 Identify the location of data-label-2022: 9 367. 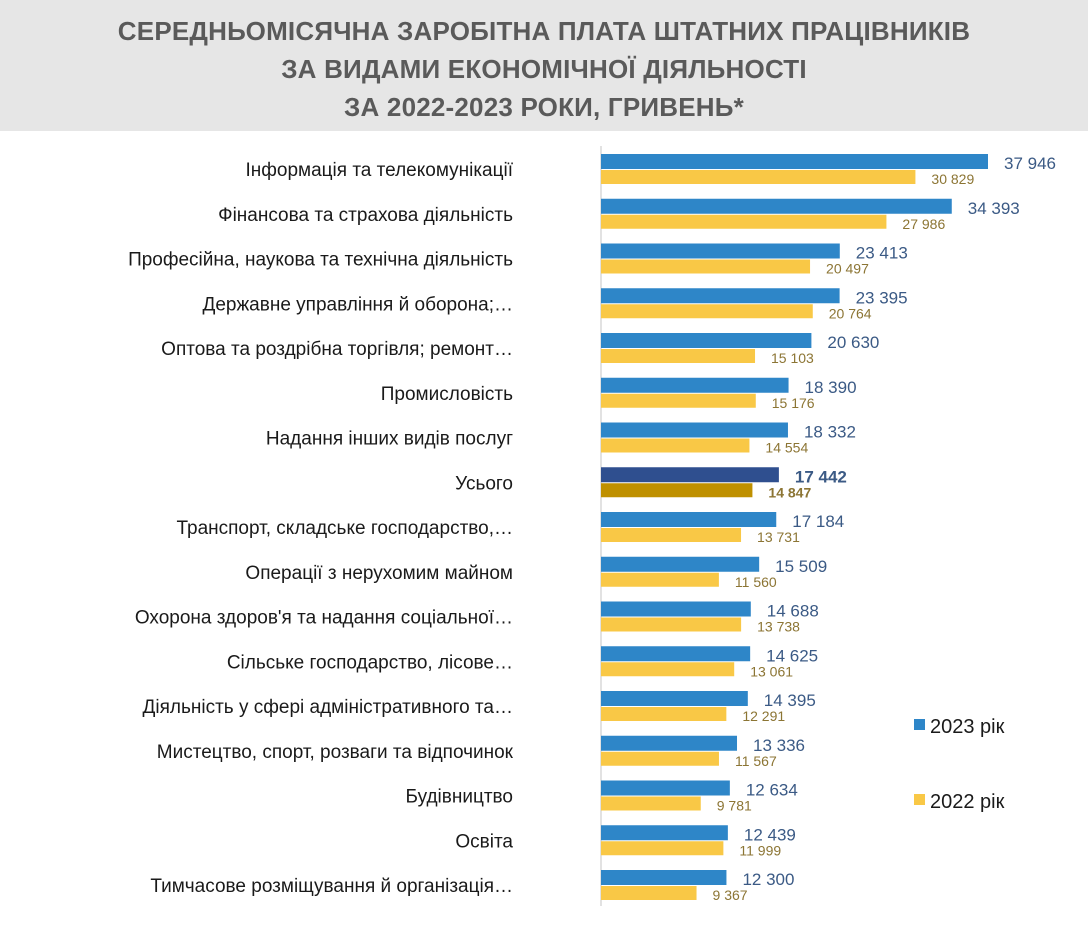
(730, 895).